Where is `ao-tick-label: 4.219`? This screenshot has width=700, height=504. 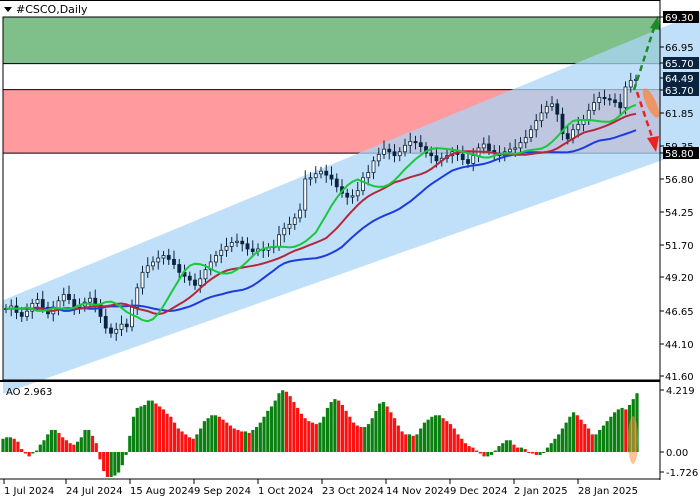
ao-tick-label: 4.219 is located at coordinates (680, 391).